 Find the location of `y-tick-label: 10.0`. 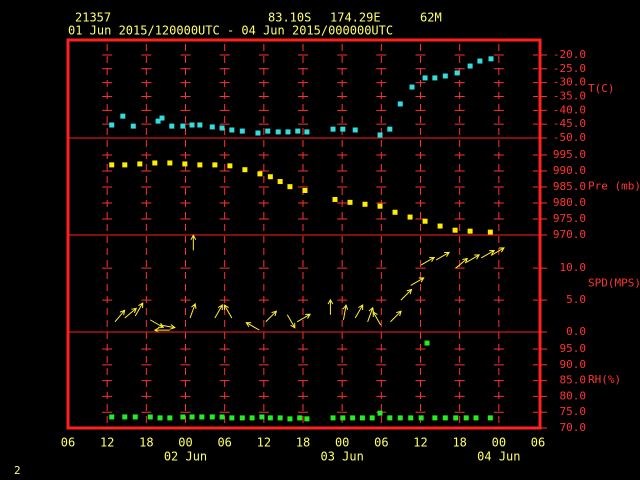

y-tick-label: 10.0 is located at coordinates (573, 267).